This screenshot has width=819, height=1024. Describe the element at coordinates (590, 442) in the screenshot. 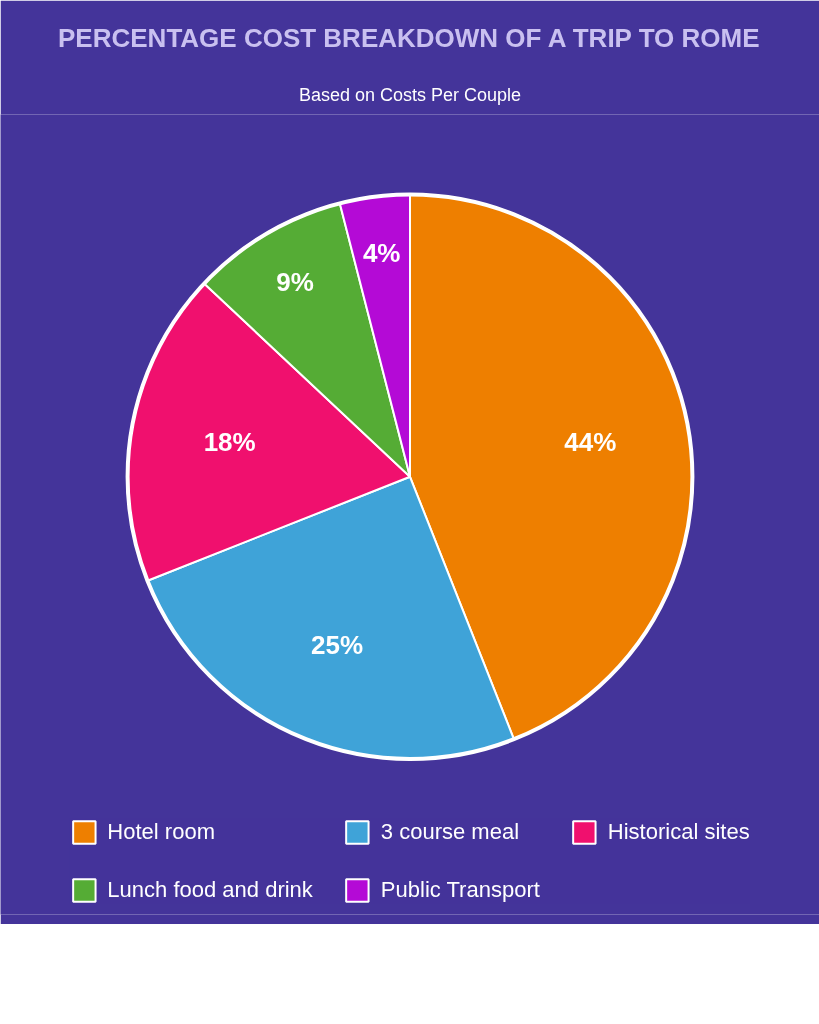

I see `data-label: 44%` at that location.